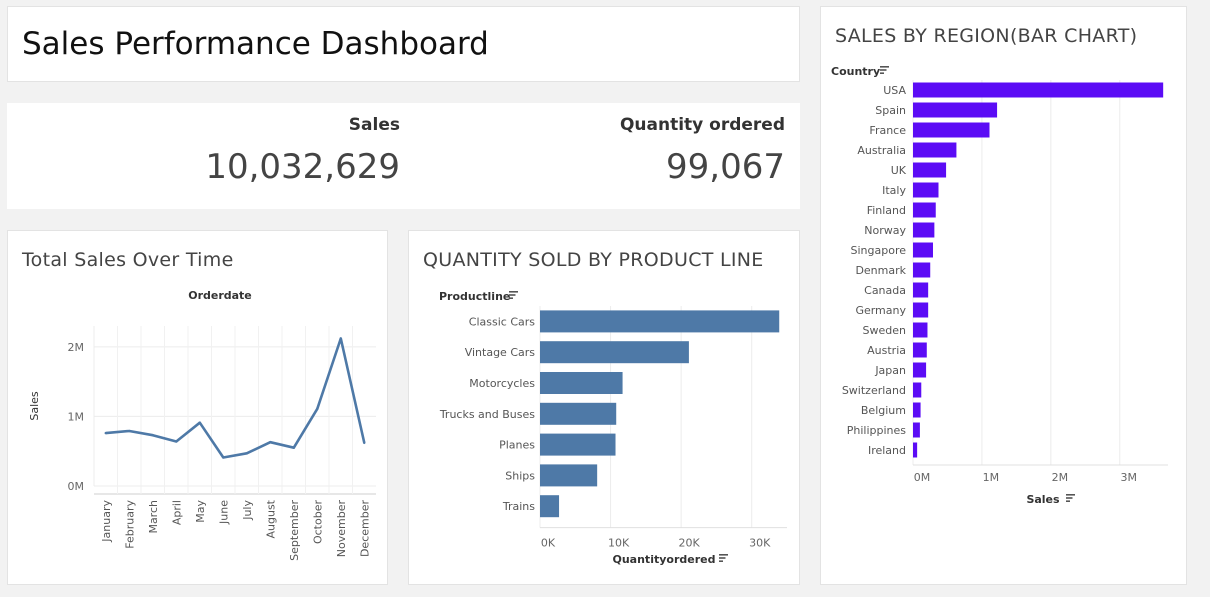  Describe the element at coordinates (885, 230) in the screenshot. I see `region-chart-category-label: Norway` at that location.